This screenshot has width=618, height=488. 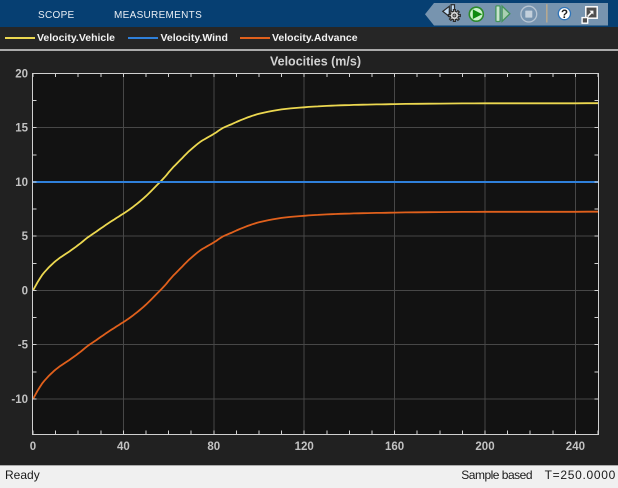 I want to click on svg-text: 240, so click(x=575, y=447).